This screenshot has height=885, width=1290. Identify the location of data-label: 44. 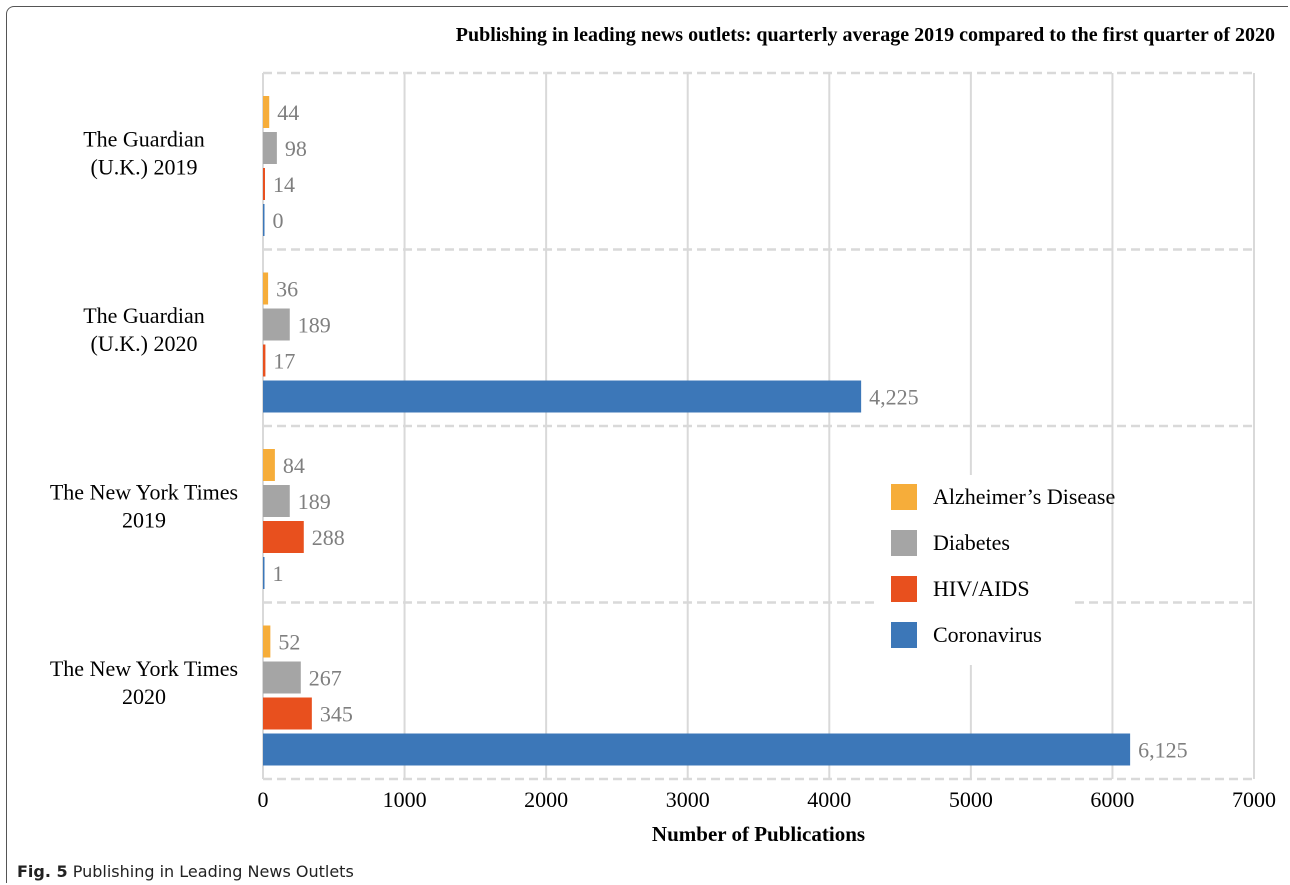
(288, 112).